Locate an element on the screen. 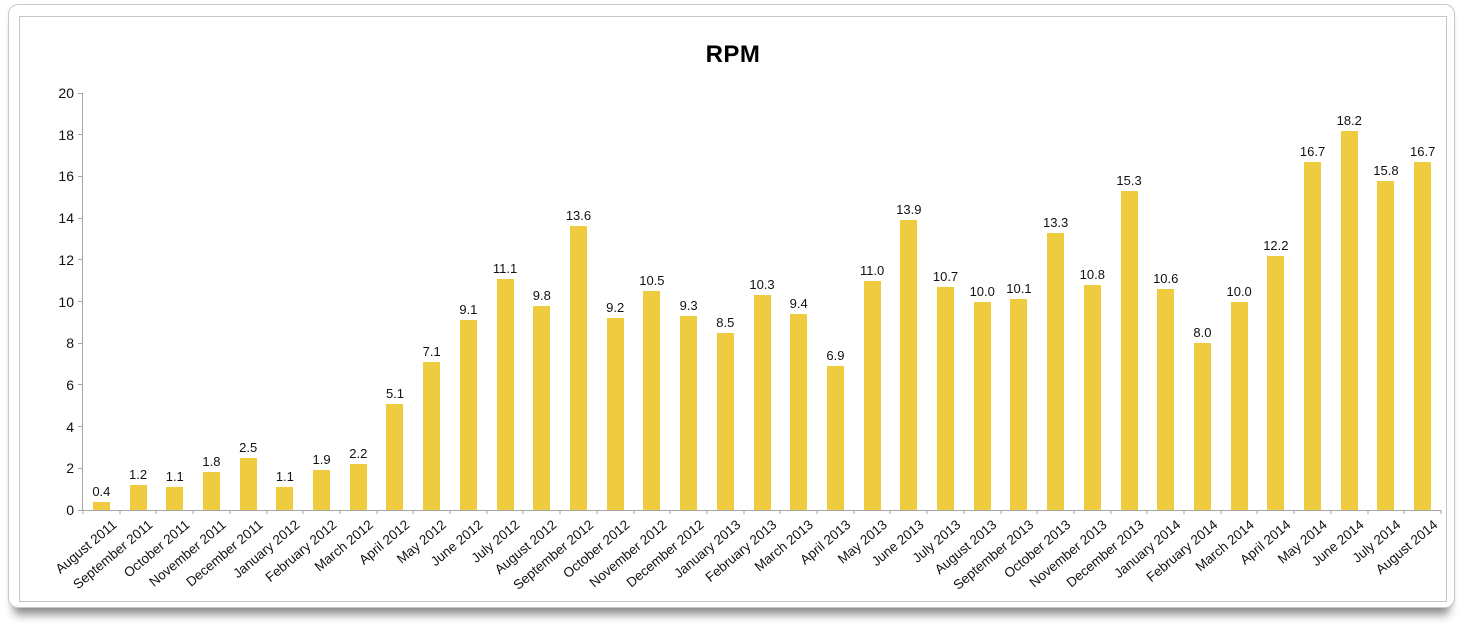  bar-value-label: 1.2 is located at coordinates (138, 474).